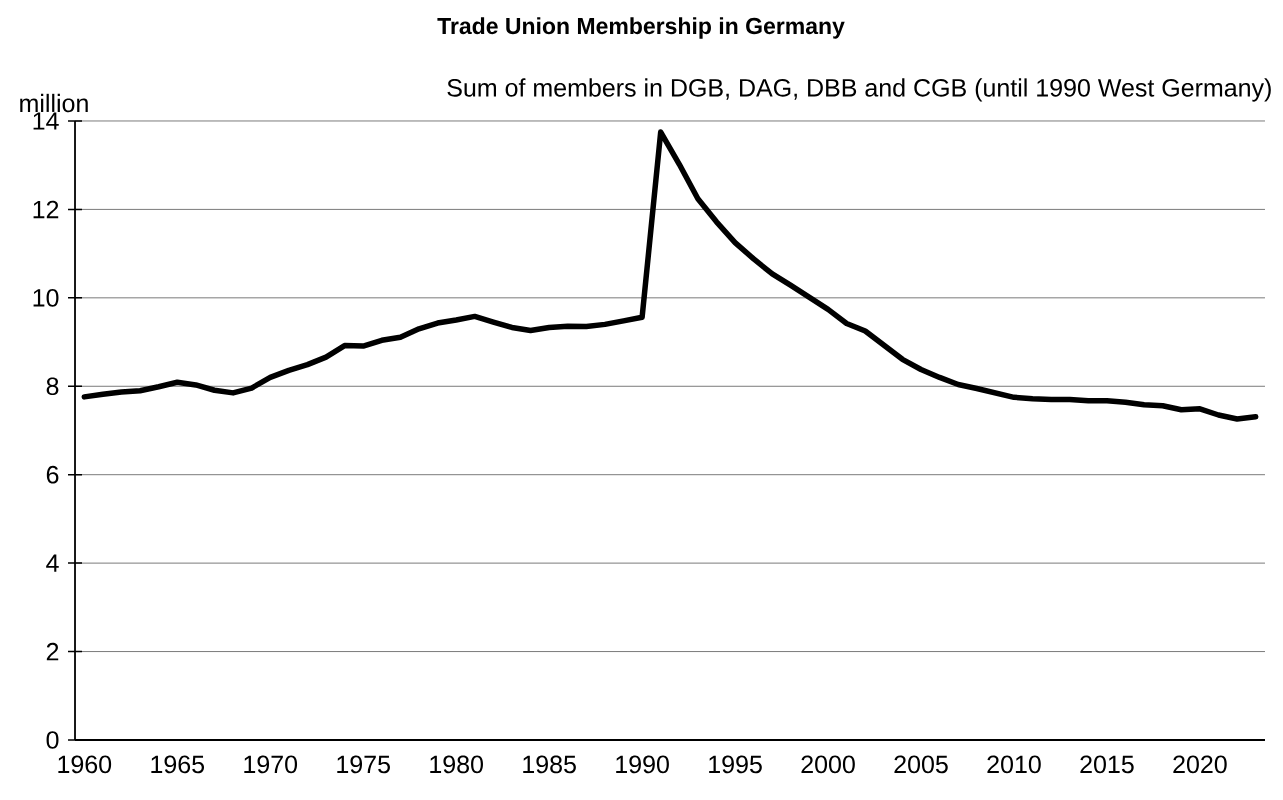 This screenshot has height=800, width=1283. What do you see at coordinates (85, 764) in the screenshot?
I see `x-tick-label: 1960` at bounding box center [85, 764].